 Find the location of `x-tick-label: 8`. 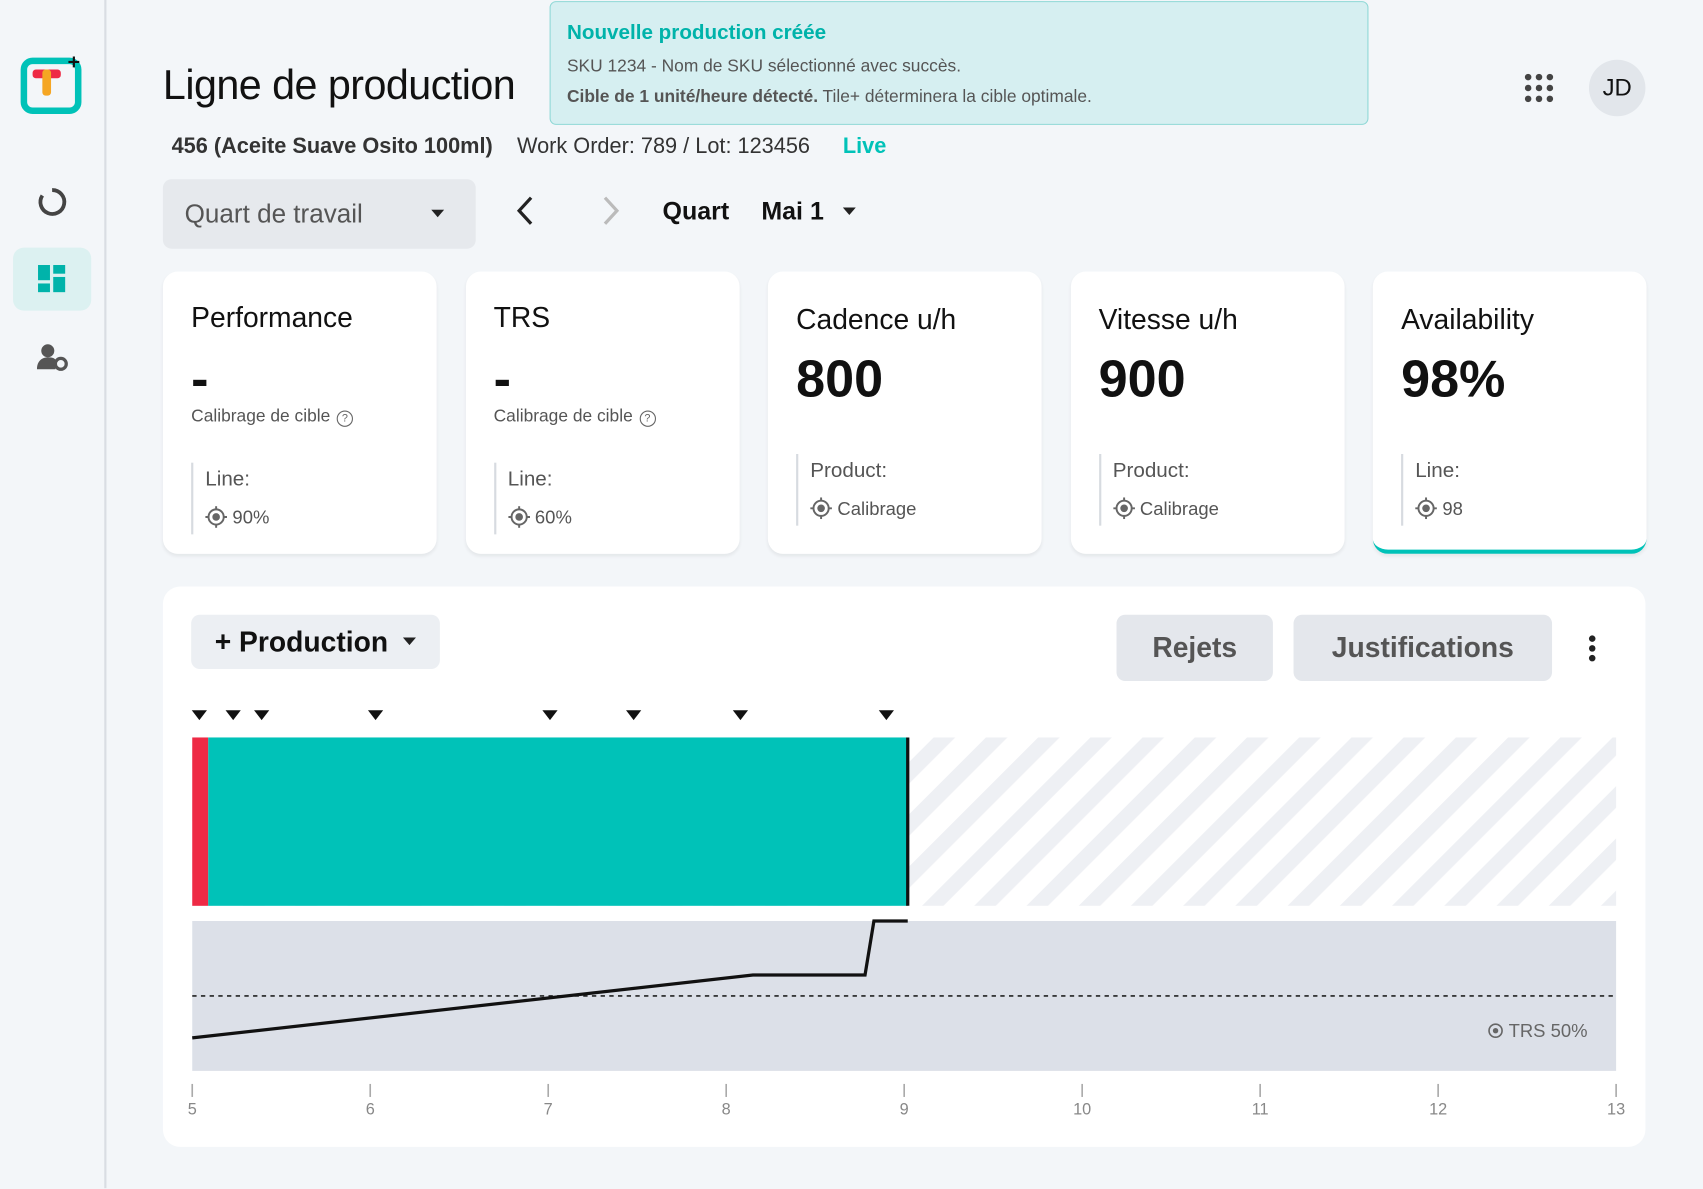

x-tick-label: 8 is located at coordinates (726, 1109).